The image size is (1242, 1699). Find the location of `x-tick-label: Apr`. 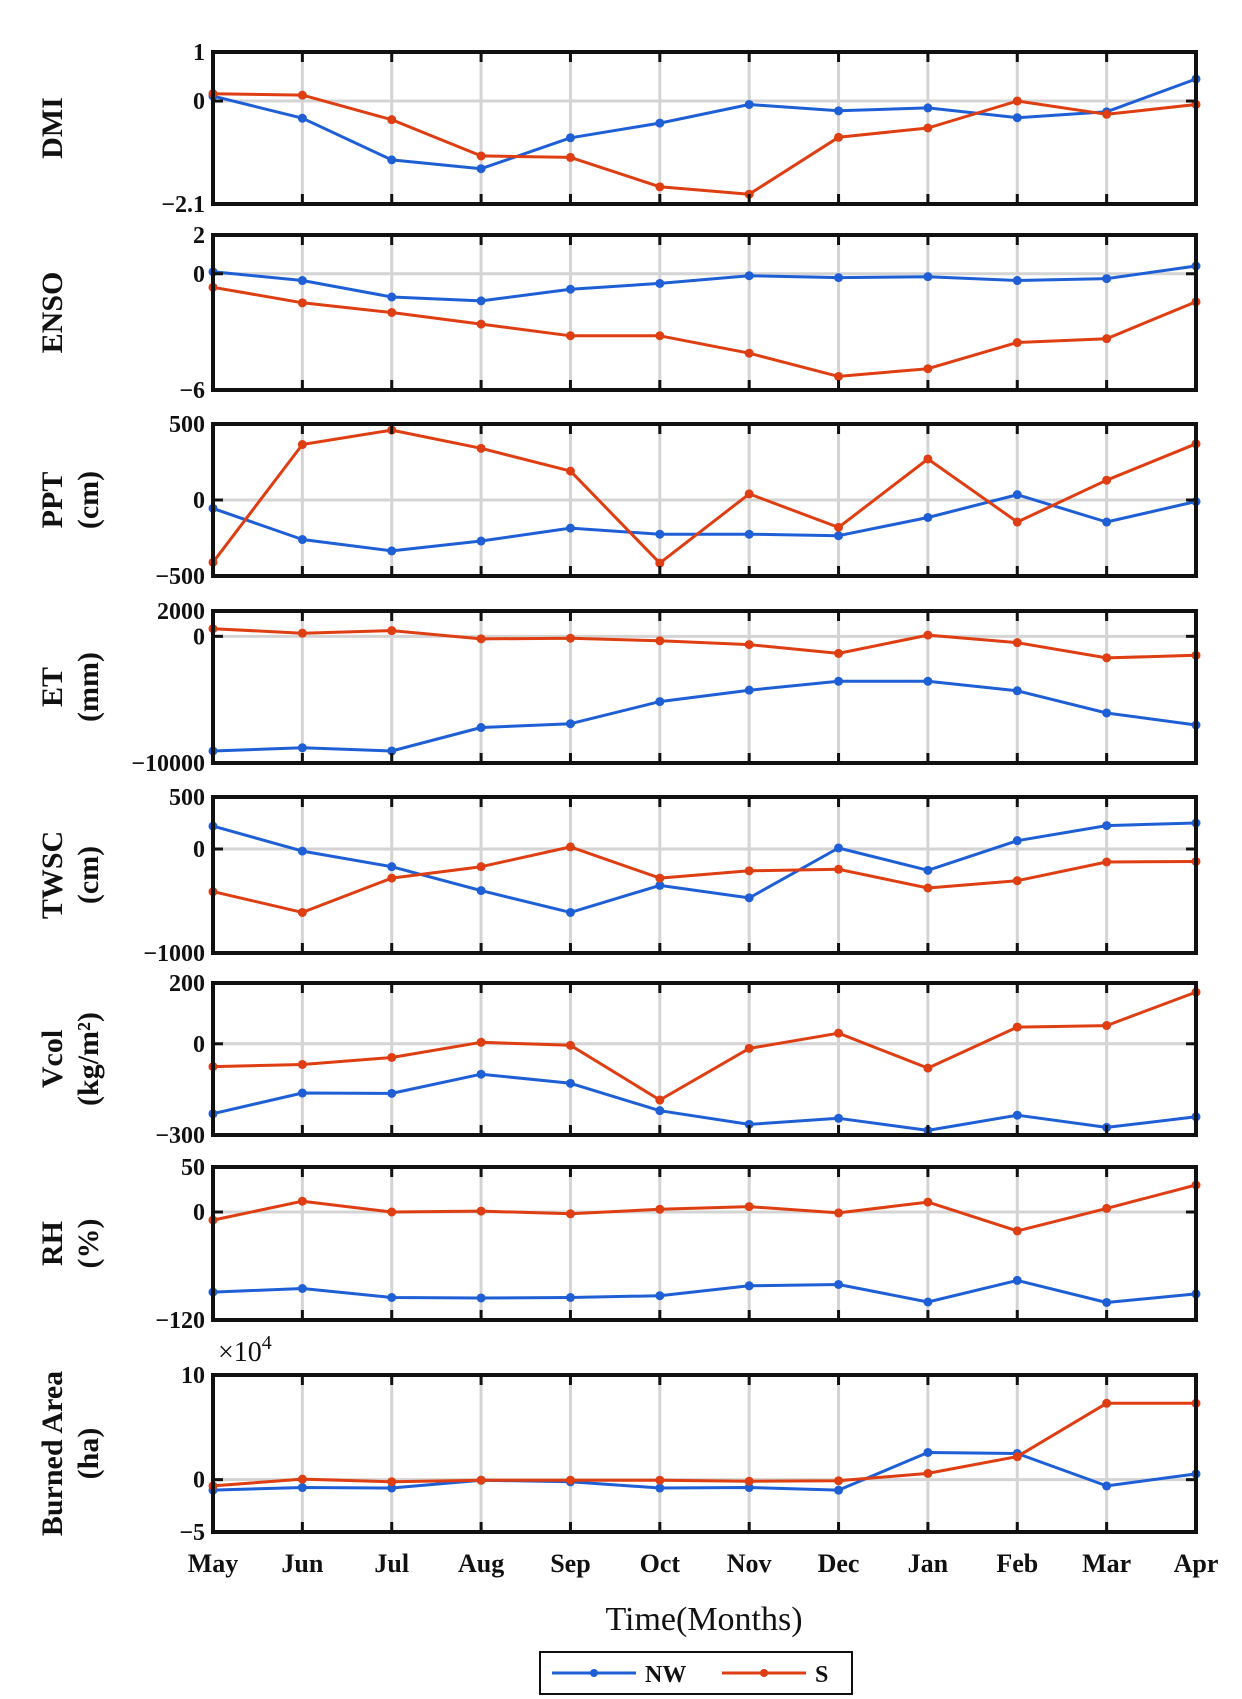

x-tick-label: Apr is located at coordinates (1196, 1563).